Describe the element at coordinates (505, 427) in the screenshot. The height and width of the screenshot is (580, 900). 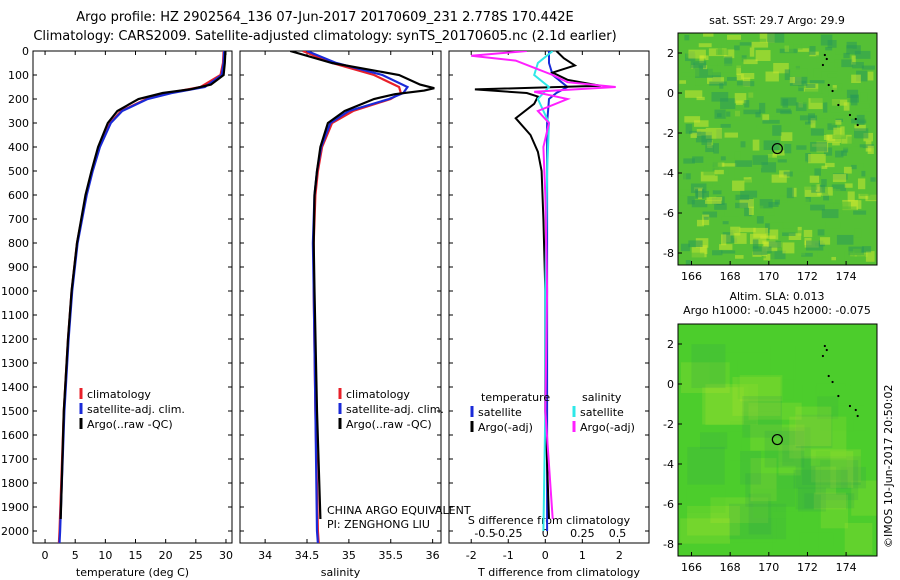
I see `legend-label: Argo(-adj)` at that location.